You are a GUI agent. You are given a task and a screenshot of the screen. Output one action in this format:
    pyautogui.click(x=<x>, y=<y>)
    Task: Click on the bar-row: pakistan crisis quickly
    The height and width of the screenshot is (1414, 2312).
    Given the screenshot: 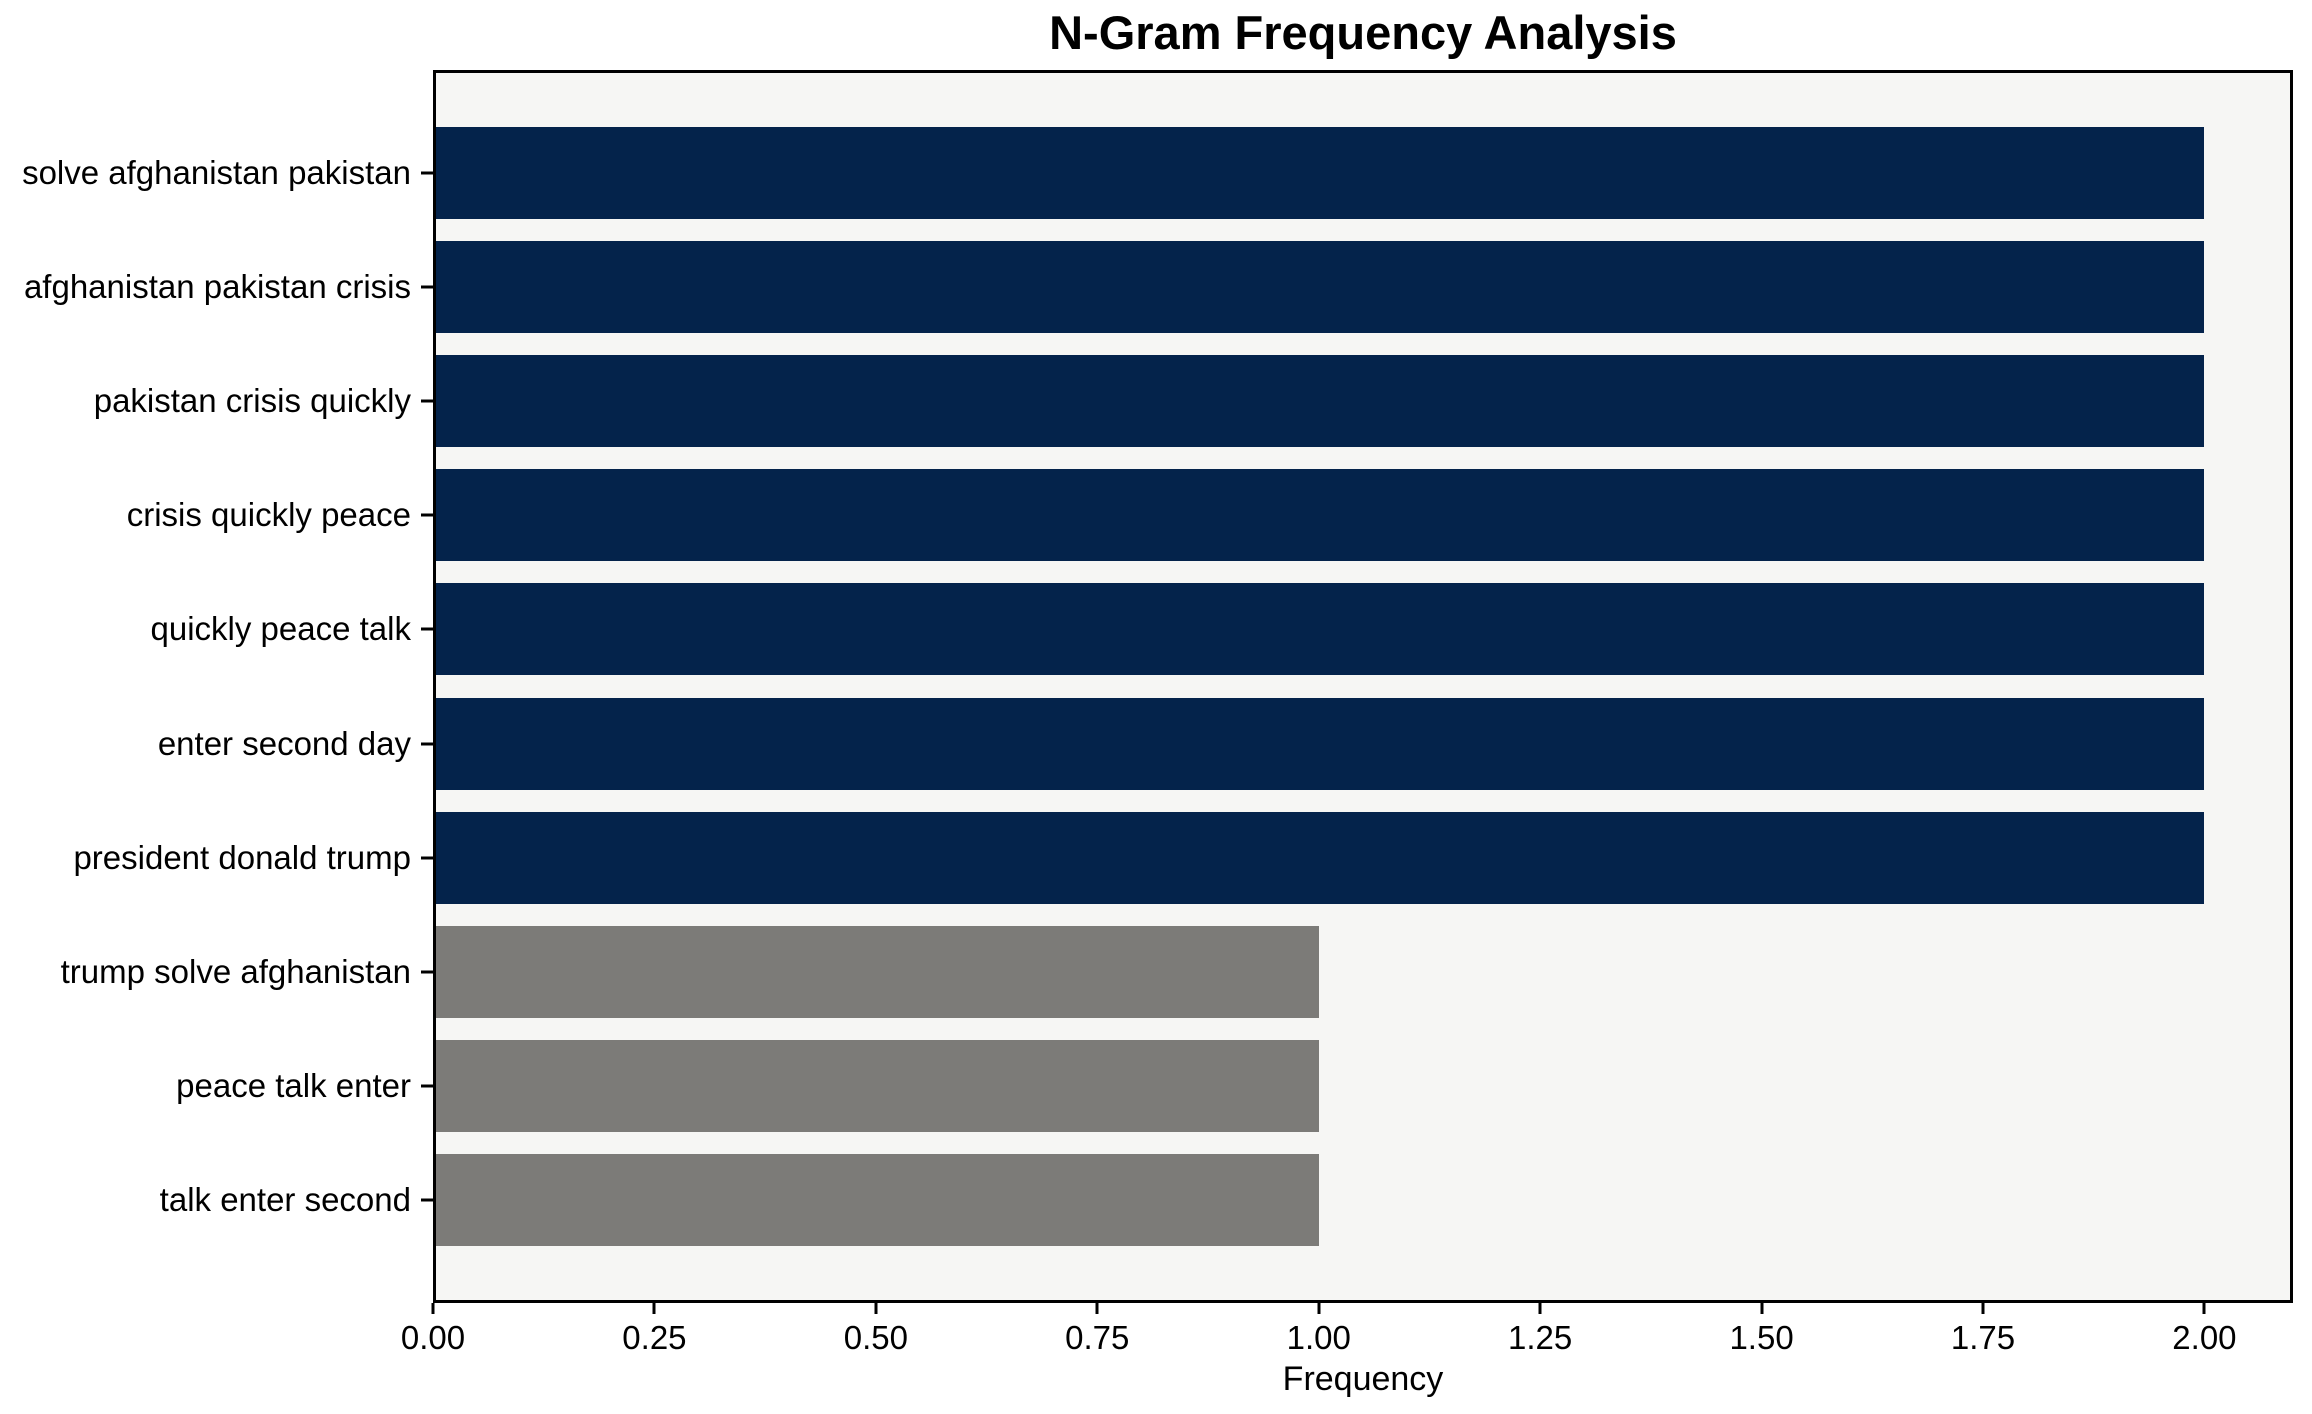 What is the action you would take?
    pyautogui.click(x=1146, y=401)
    